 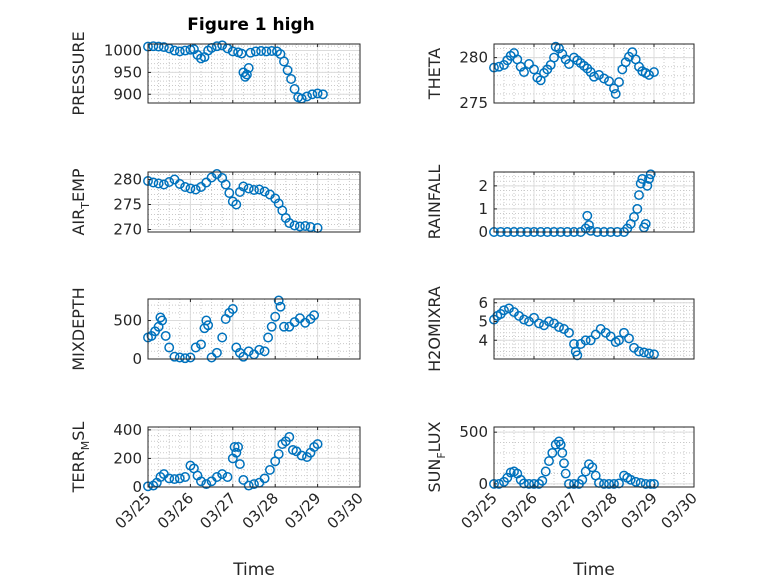 I want to click on subplot-pressure: 900 950 1000 PRESSURE, so click(x=215, y=73).